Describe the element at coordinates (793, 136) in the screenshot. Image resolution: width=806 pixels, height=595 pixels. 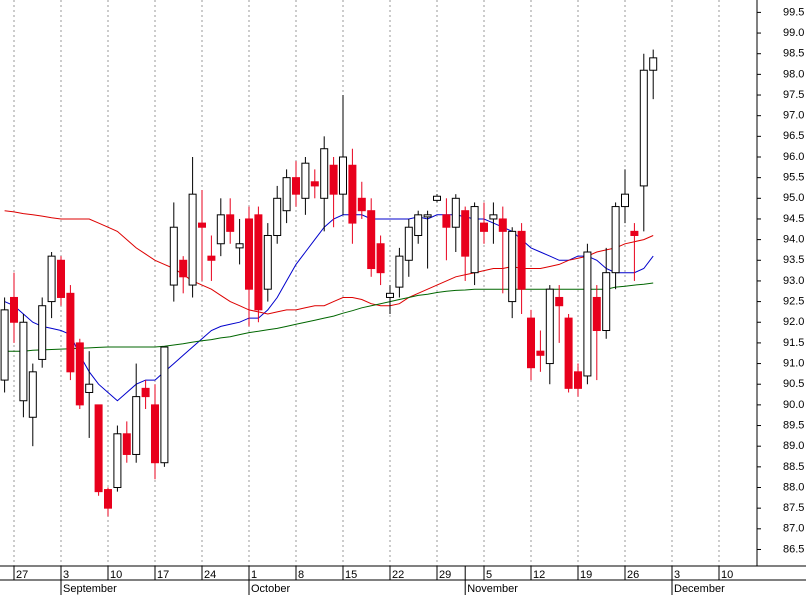
I see `y-tick-label: 96.5` at that location.